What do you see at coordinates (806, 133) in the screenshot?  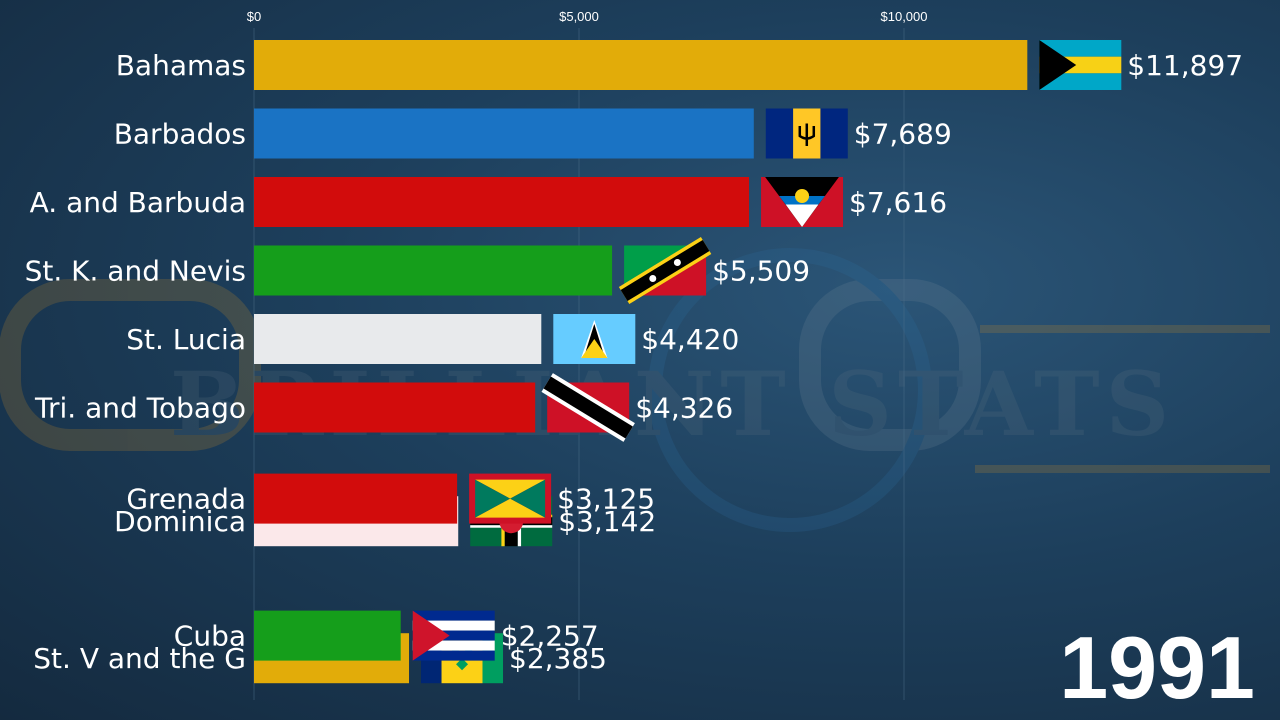 I see `barbados-flag-icon` at bounding box center [806, 133].